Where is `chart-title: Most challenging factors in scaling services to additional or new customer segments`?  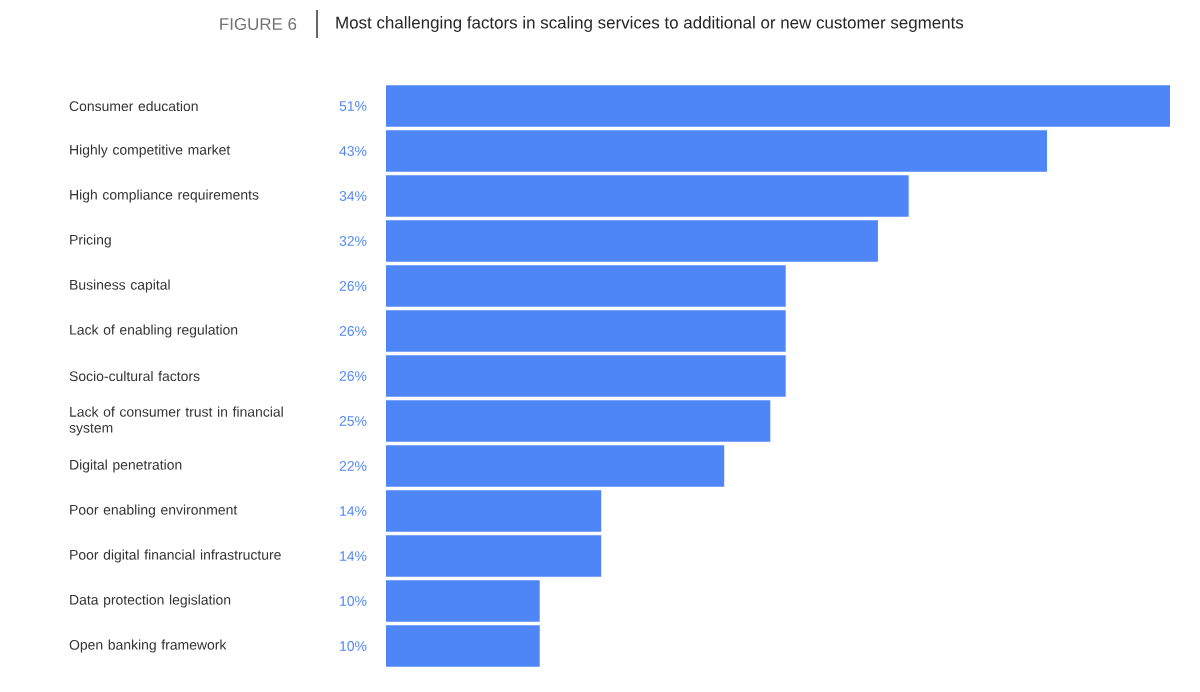
chart-title: Most challenging factors in scaling services to additional or new customer segments is located at coordinates (650, 24).